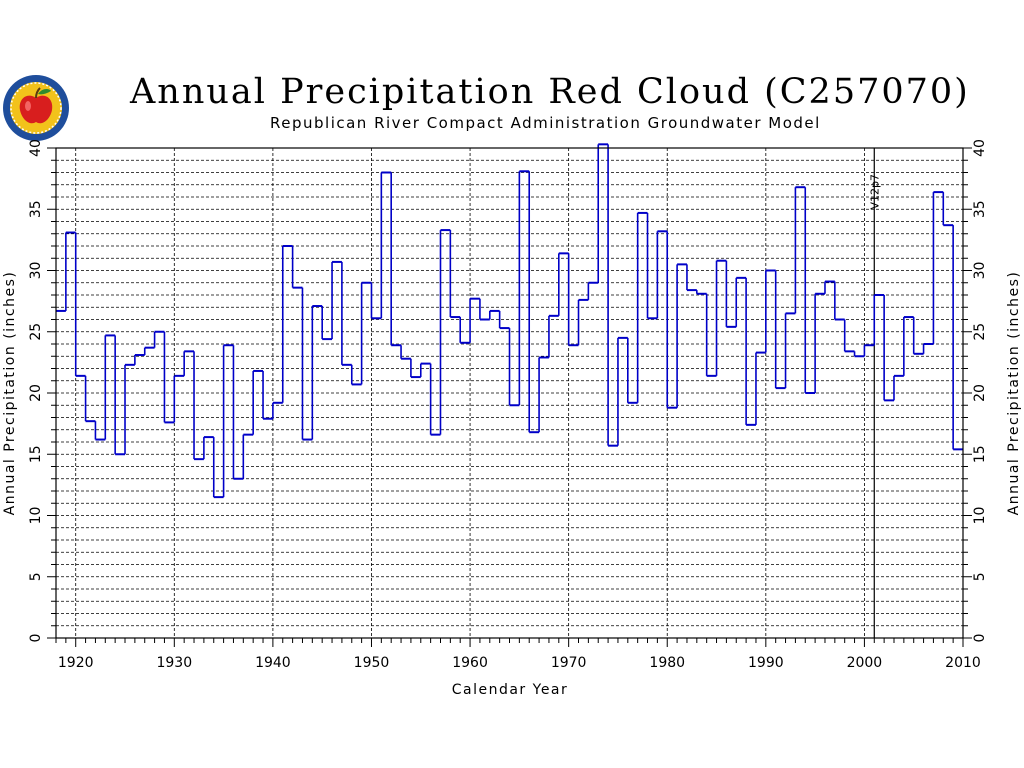 Image resolution: width=1024 pixels, height=768 pixels. What do you see at coordinates (980, 393) in the screenshot?
I see `y-tick-label-right: 20` at bounding box center [980, 393].